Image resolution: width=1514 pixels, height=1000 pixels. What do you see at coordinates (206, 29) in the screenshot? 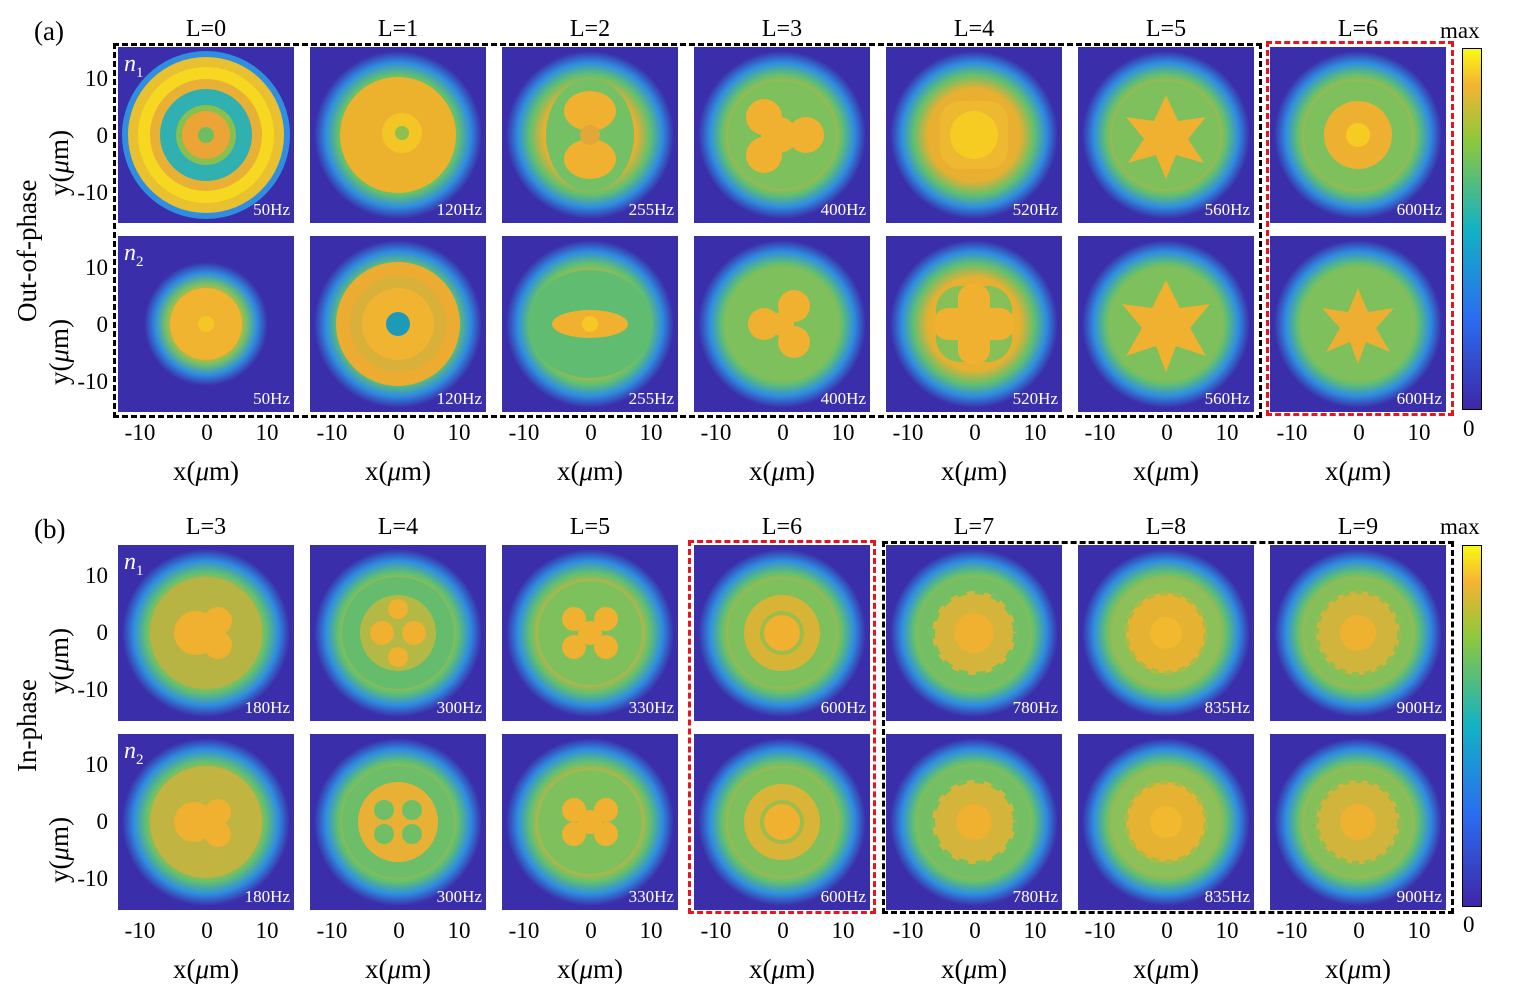
I see `column-title: L=0` at bounding box center [206, 29].